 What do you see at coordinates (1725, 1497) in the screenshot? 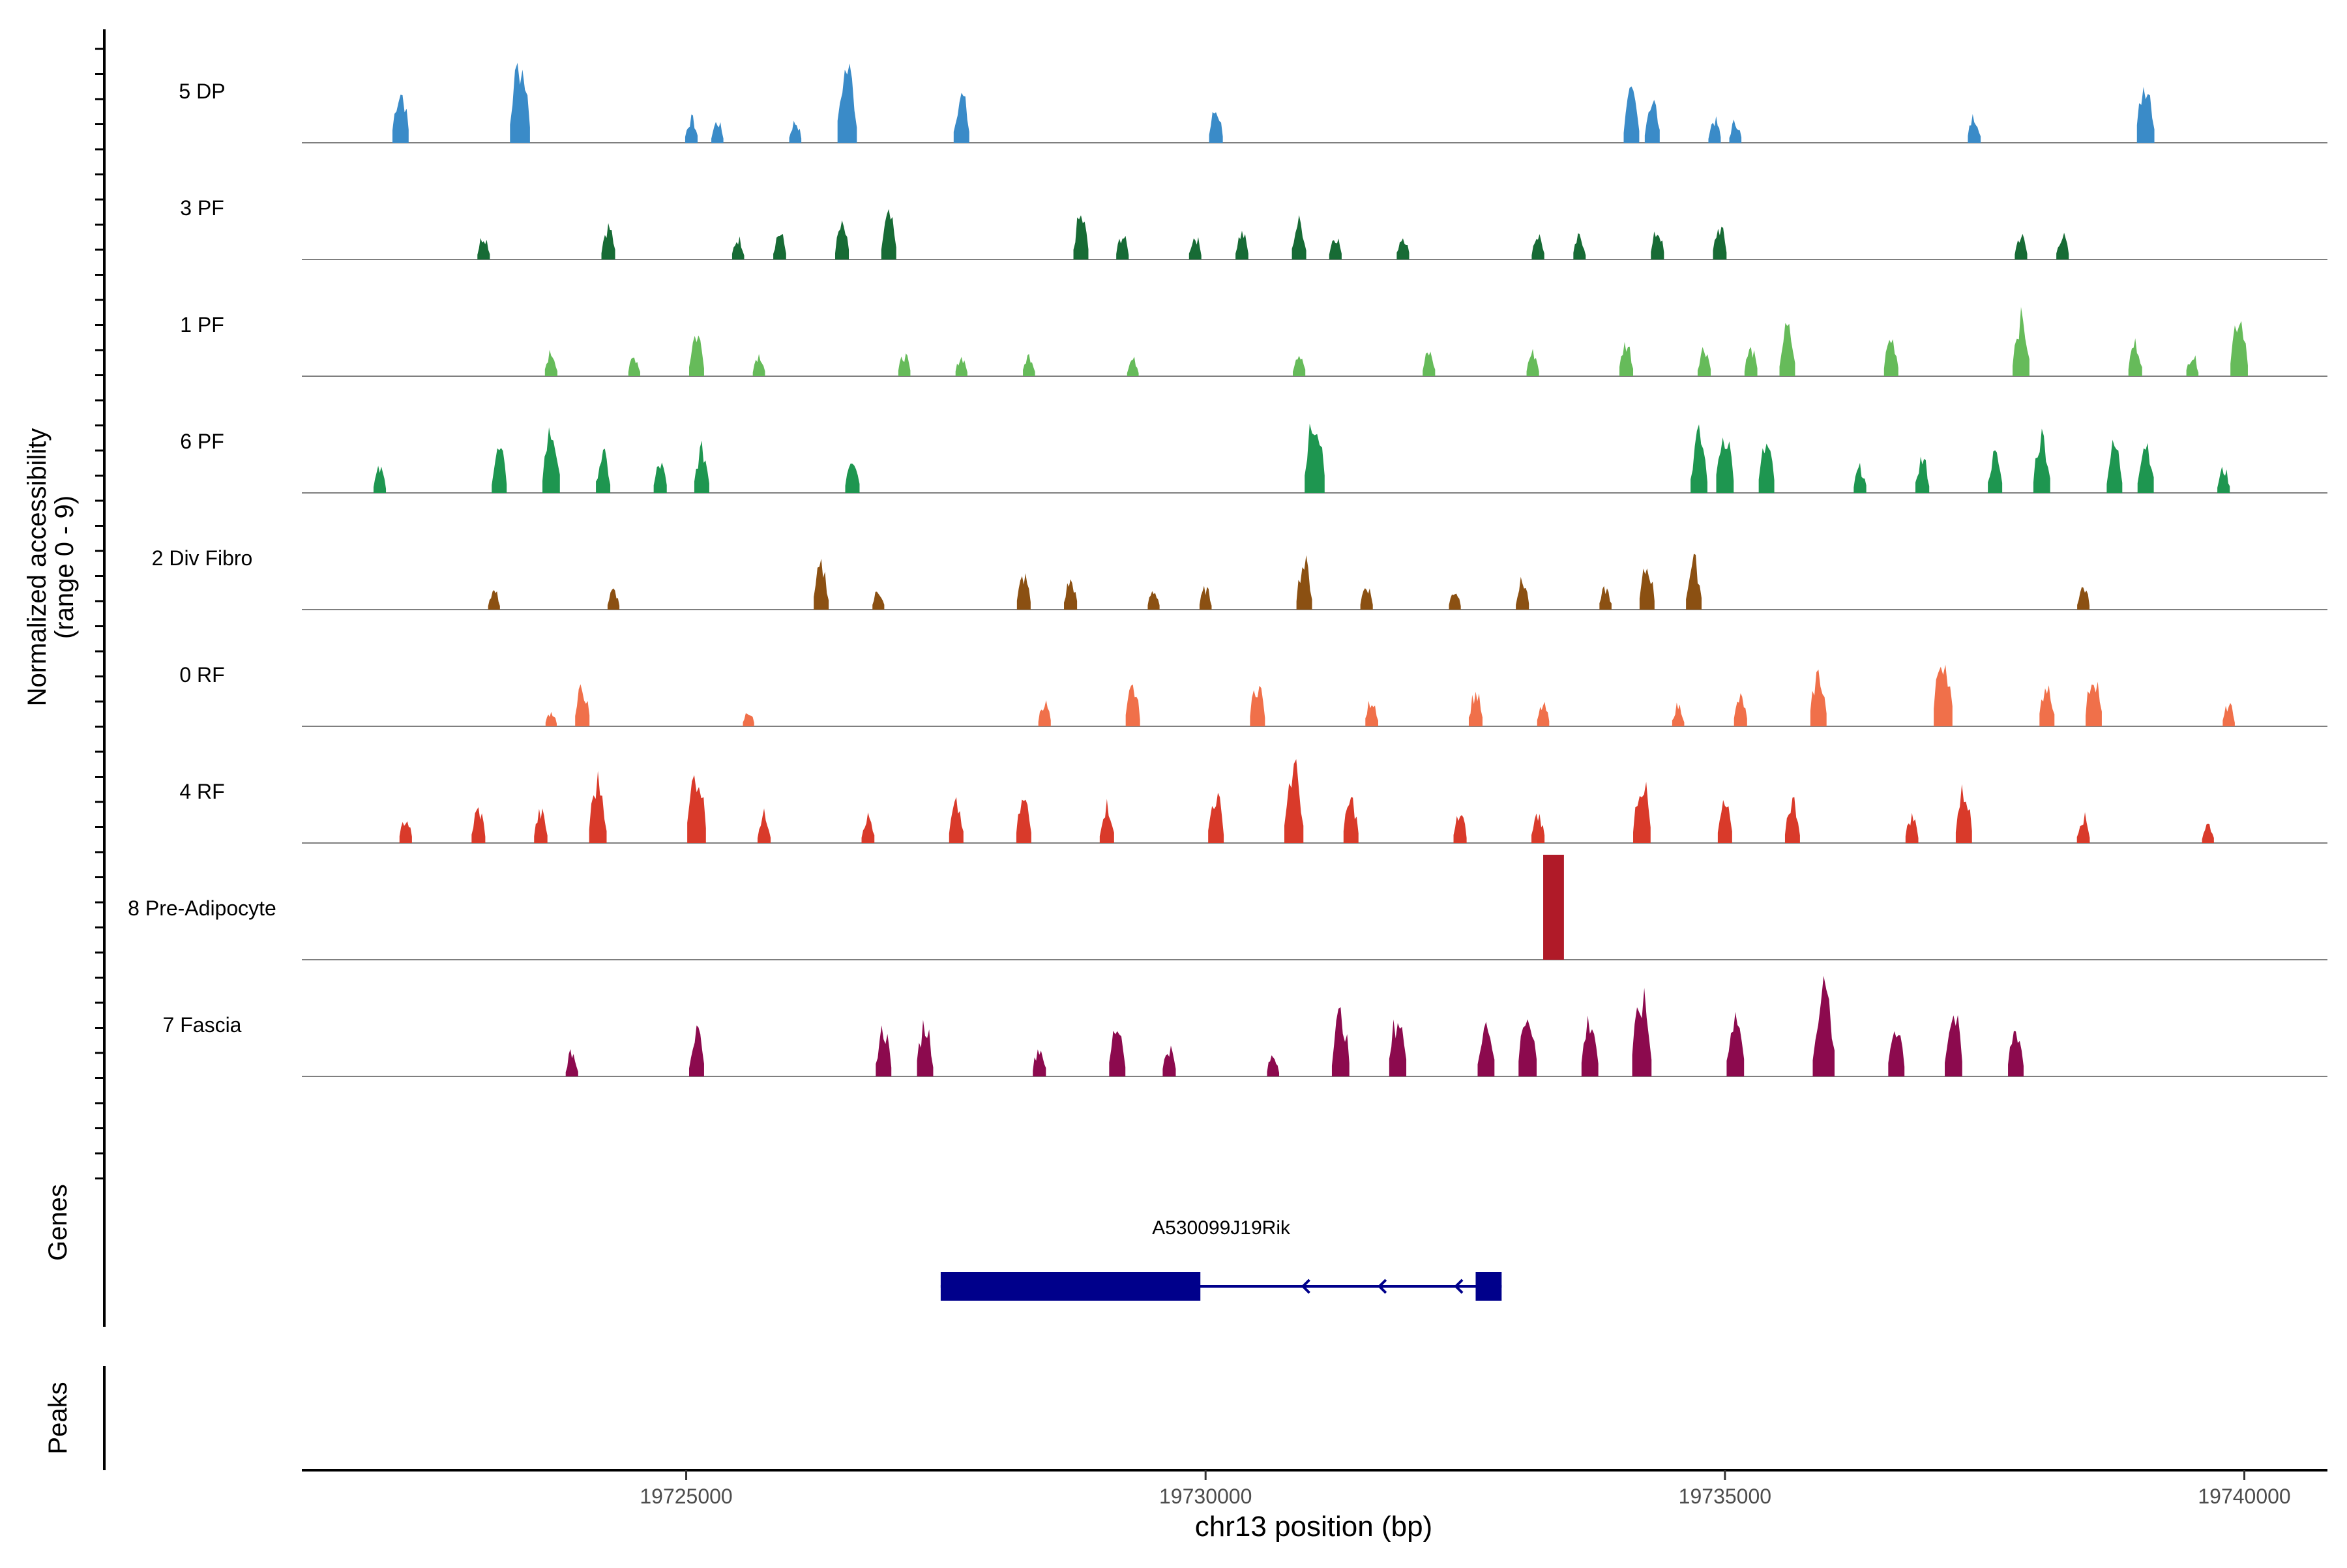
I see `x-tick-label: 19735000` at bounding box center [1725, 1497].